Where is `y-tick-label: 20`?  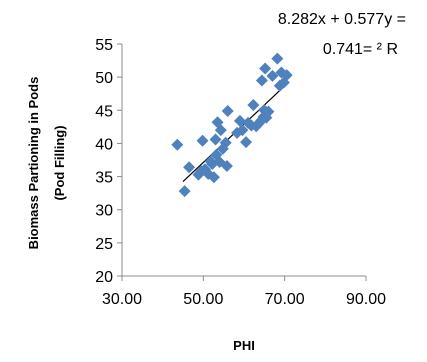
y-tick-label: 20 is located at coordinates (104, 277).